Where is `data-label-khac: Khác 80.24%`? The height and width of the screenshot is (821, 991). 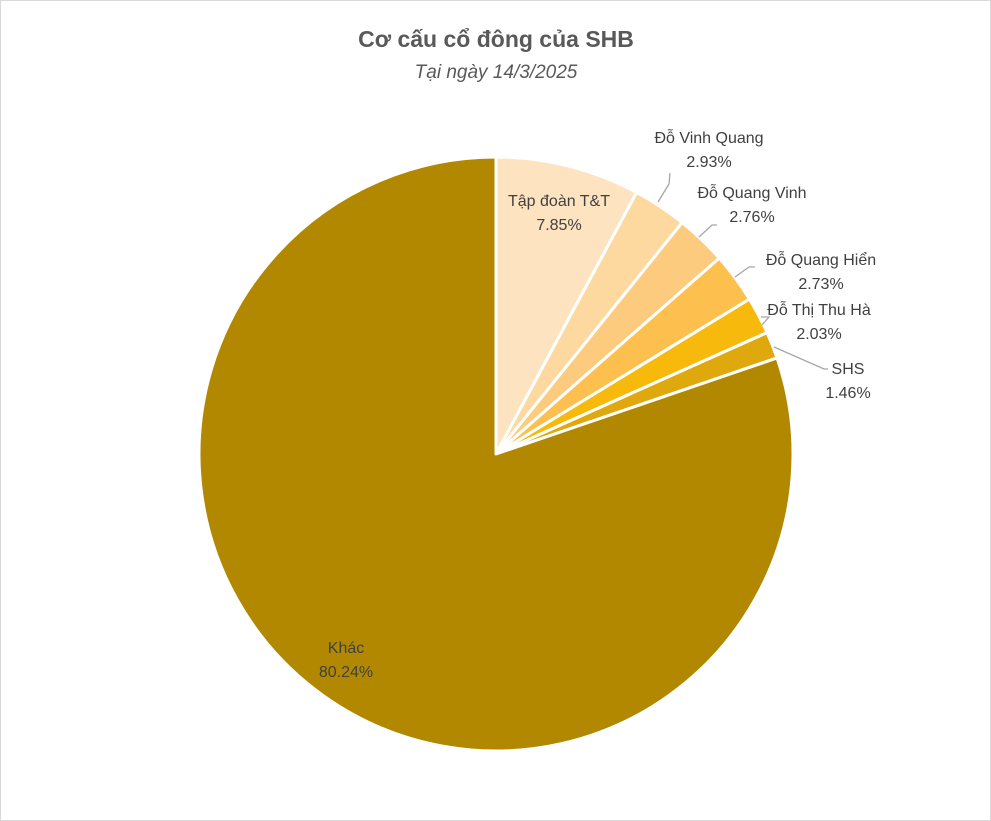 data-label-khac: Khác 80.24% is located at coordinates (346, 660).